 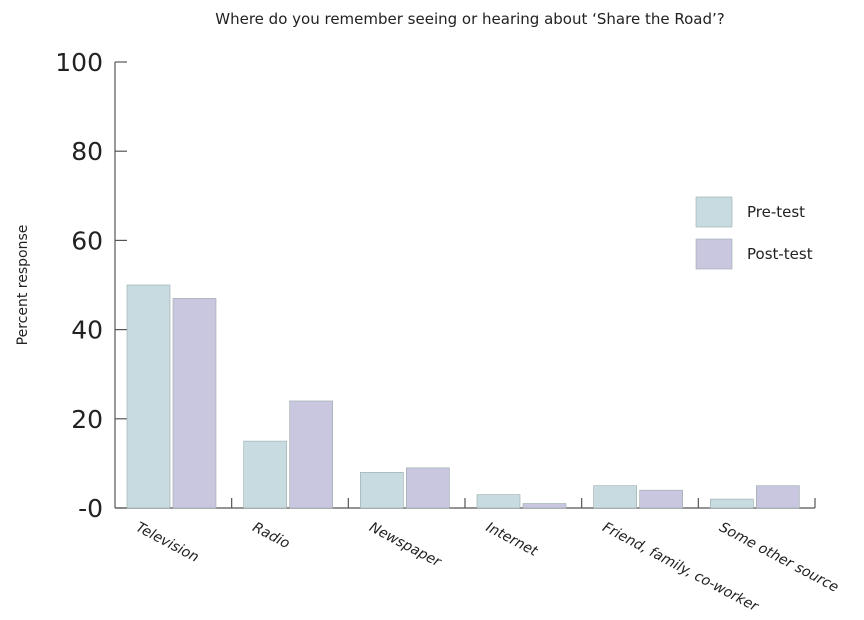 What do you see at coordinates (776, 212) in the screenshot?
I see `legend-label: Pre-test` at bounding box center [776, 212].